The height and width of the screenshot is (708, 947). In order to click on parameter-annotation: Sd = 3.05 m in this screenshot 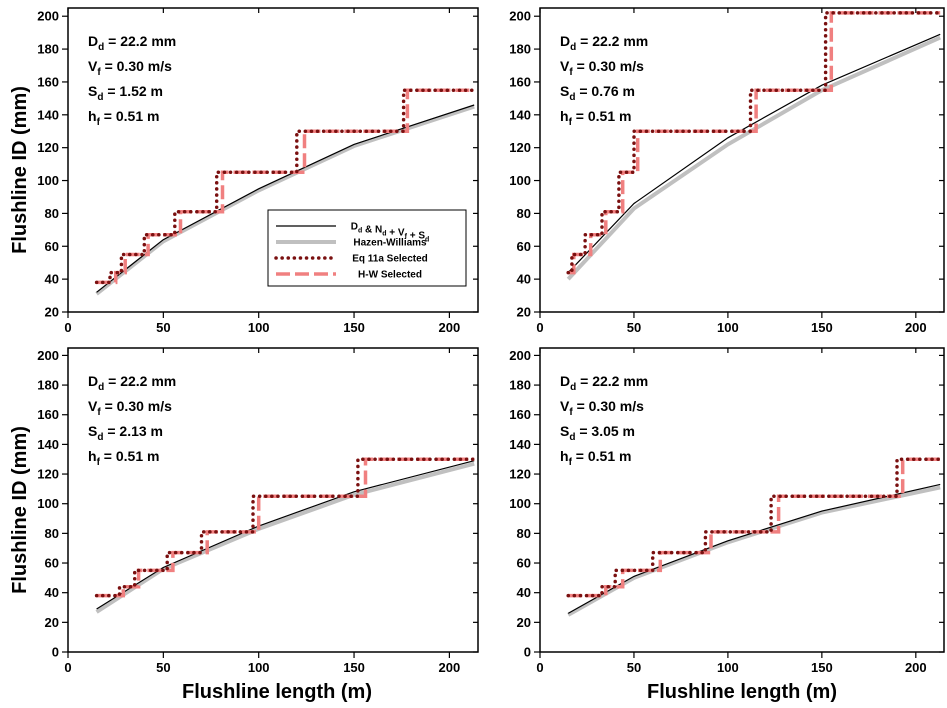, I will do `click(597, 433)`.